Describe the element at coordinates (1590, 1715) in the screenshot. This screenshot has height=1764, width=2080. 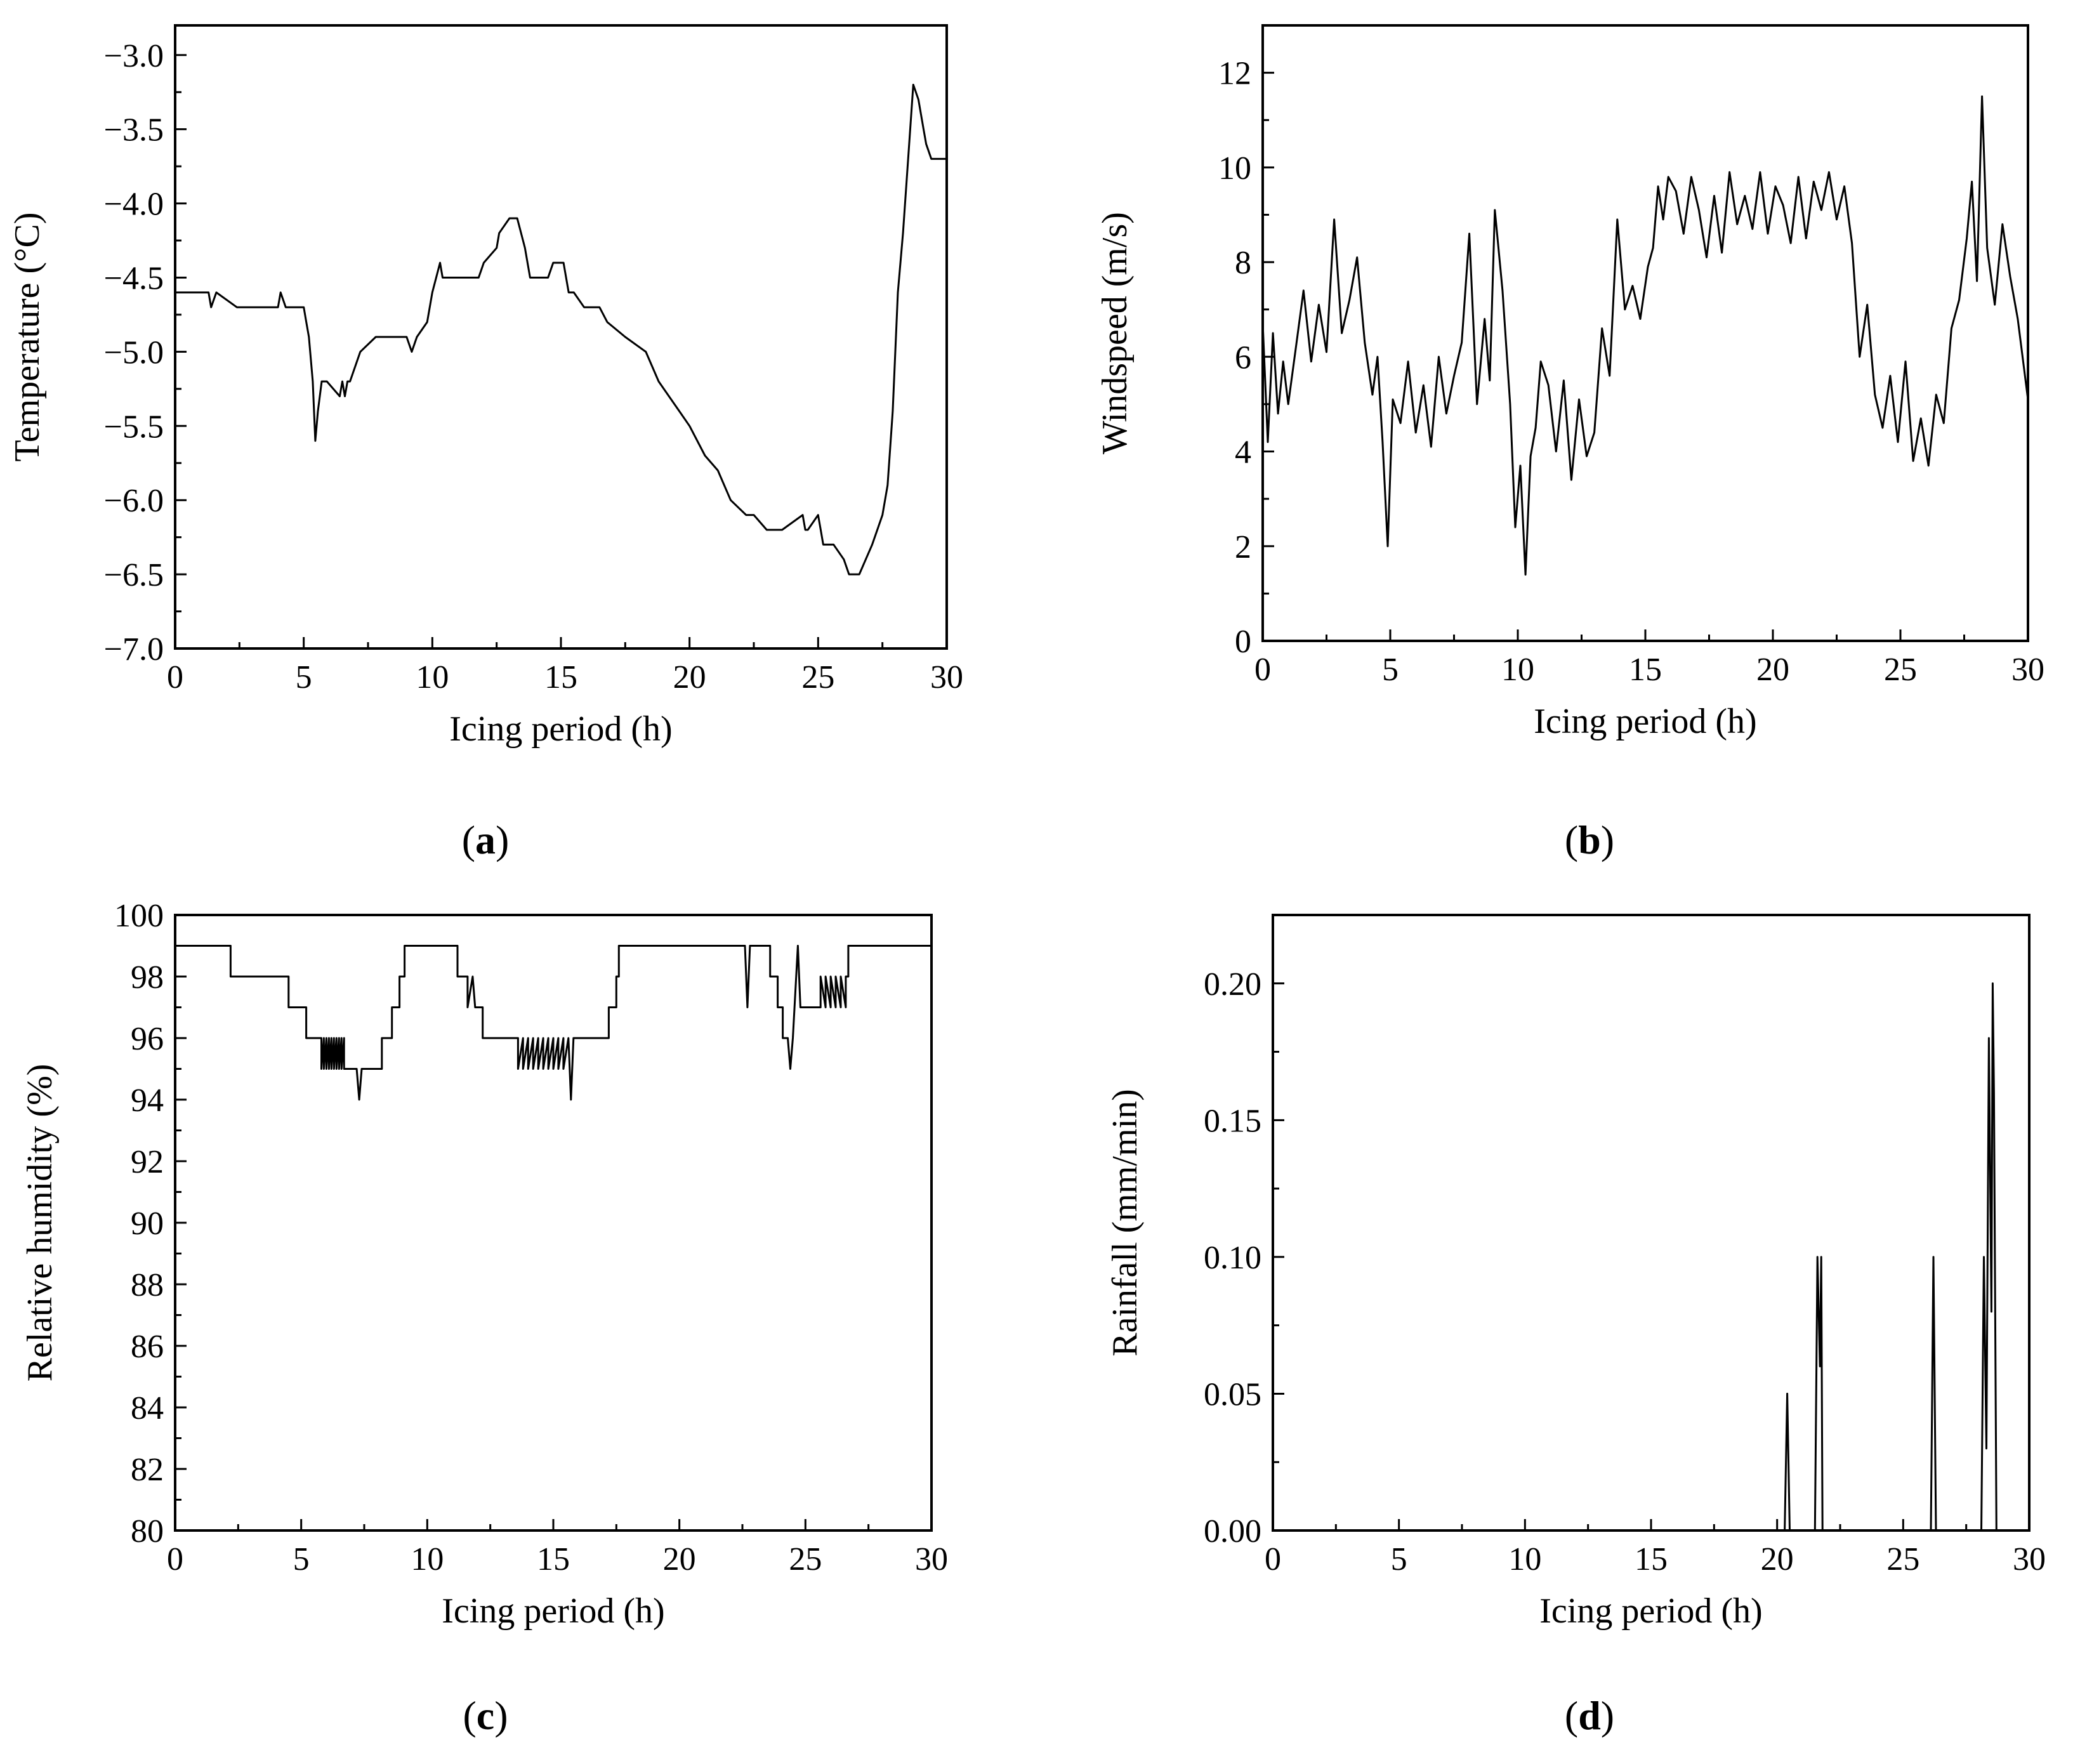
I see `panel-d-label: (d)` at that location.